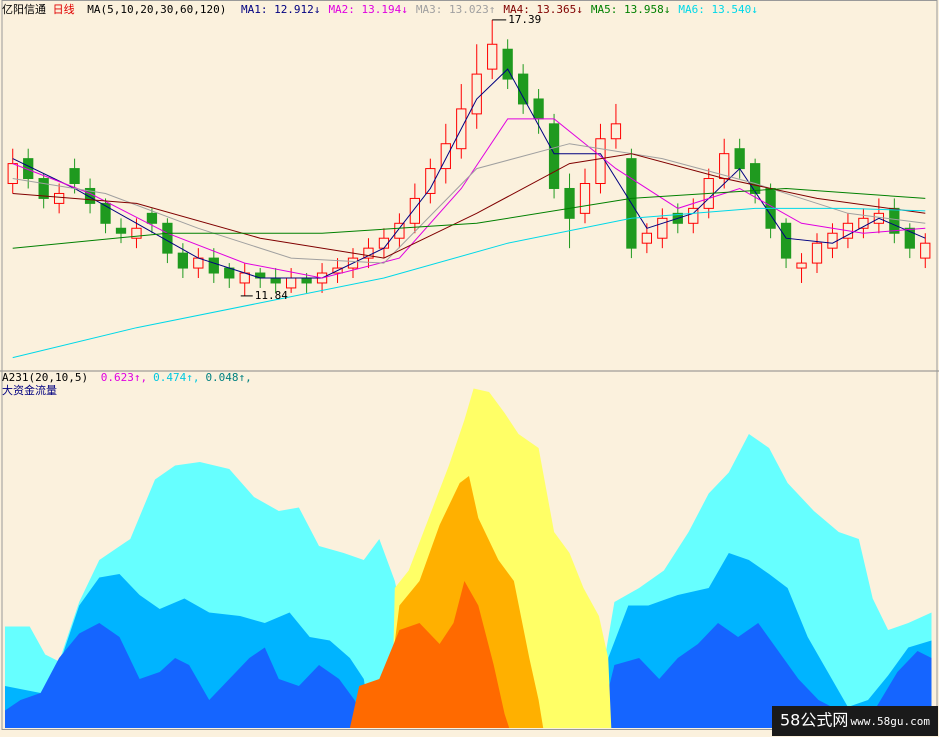 The width and height of the screenshot is (939, 737). I want to click on watermark-url: www.58gu.com, so click(891, 721).